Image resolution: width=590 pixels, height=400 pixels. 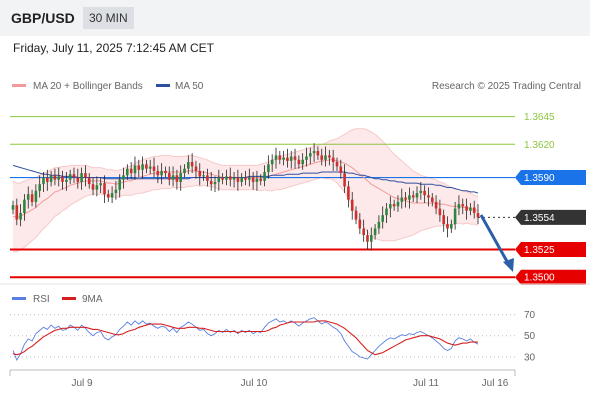 What do you see at coordinates (530, 315) in the screenshot?
I see `rsi-tick-label-70: 70` at bounding box center [530, 315].